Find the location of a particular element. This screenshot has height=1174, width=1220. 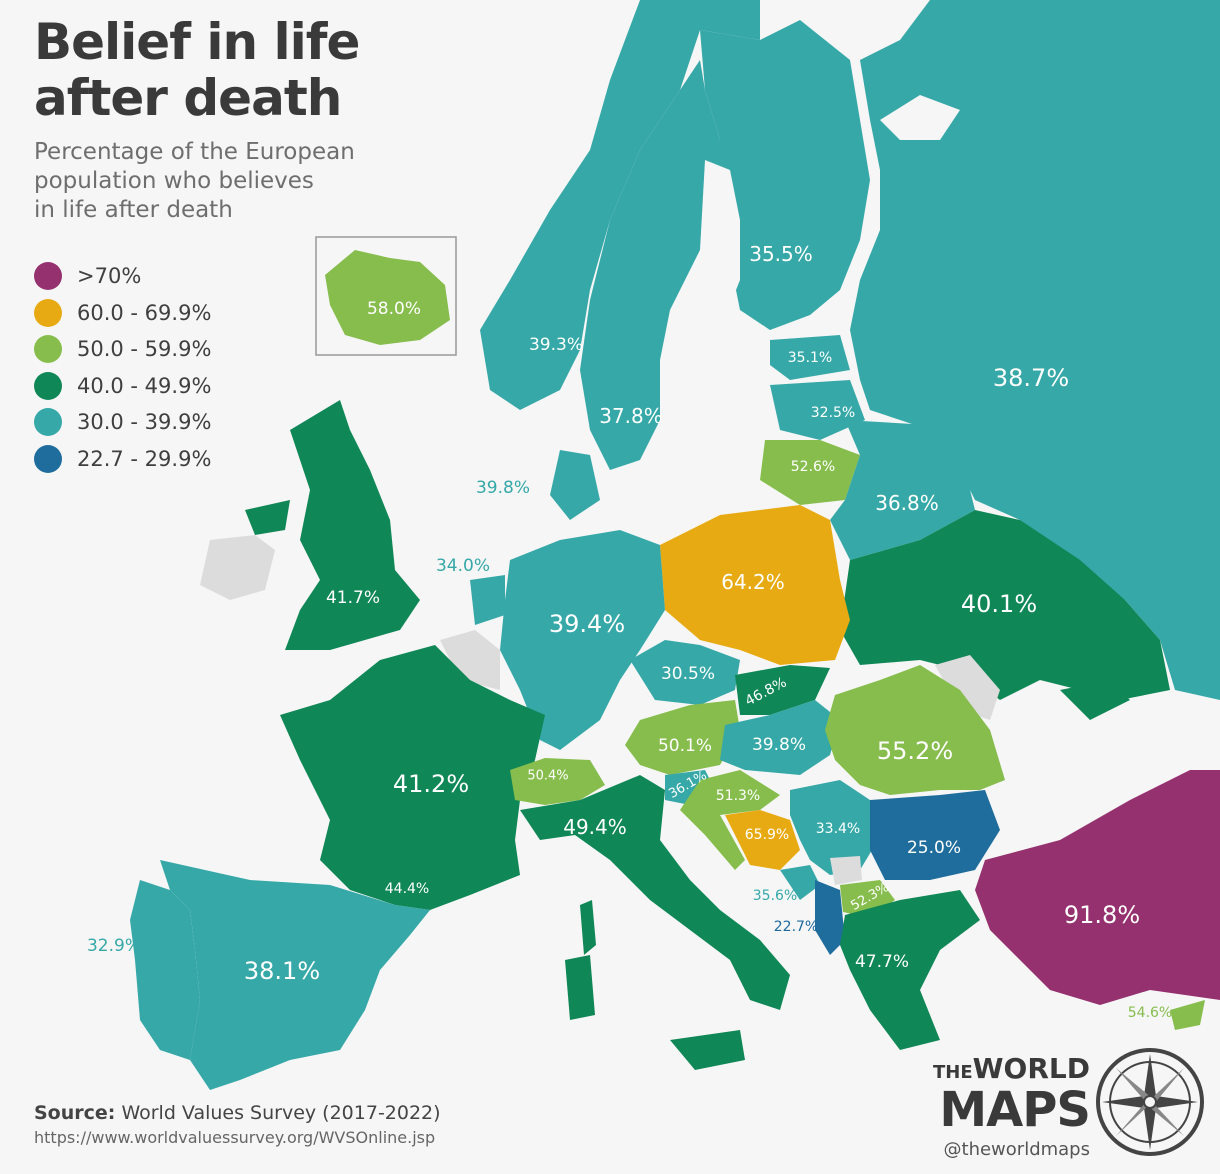

label-latvia: 32.5% is located at coordinates (833, 413).